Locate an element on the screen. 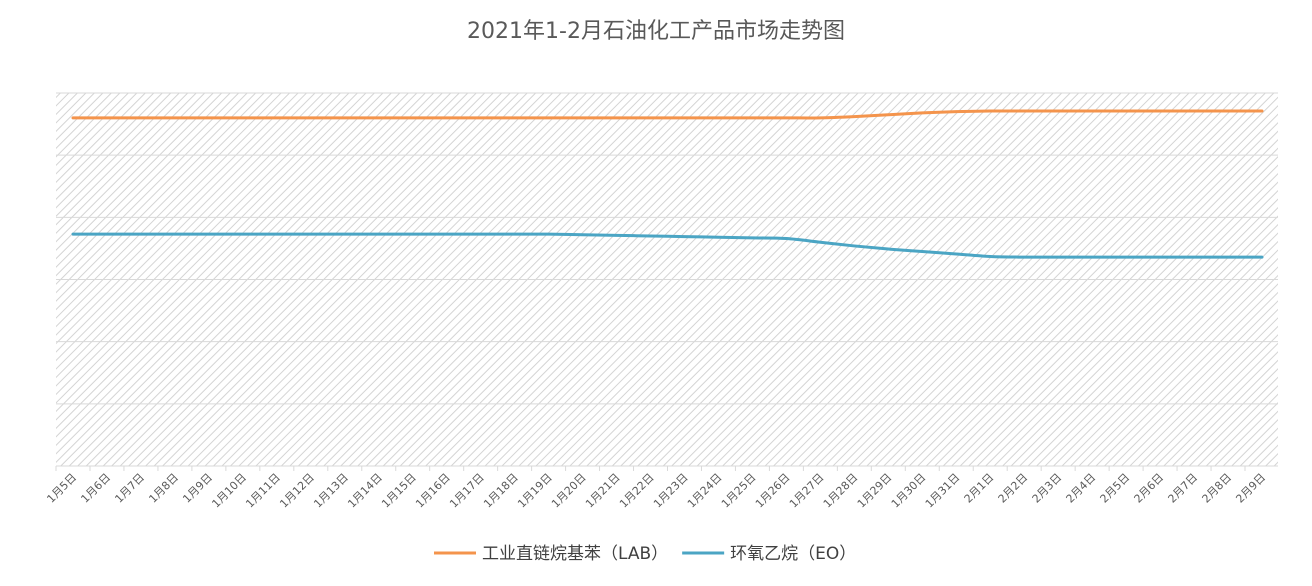 This screenshot has width=1312, height=586. chart-title: 2021年1-2月石油化工产品市场走势图 is located at coordinates (656, 31).